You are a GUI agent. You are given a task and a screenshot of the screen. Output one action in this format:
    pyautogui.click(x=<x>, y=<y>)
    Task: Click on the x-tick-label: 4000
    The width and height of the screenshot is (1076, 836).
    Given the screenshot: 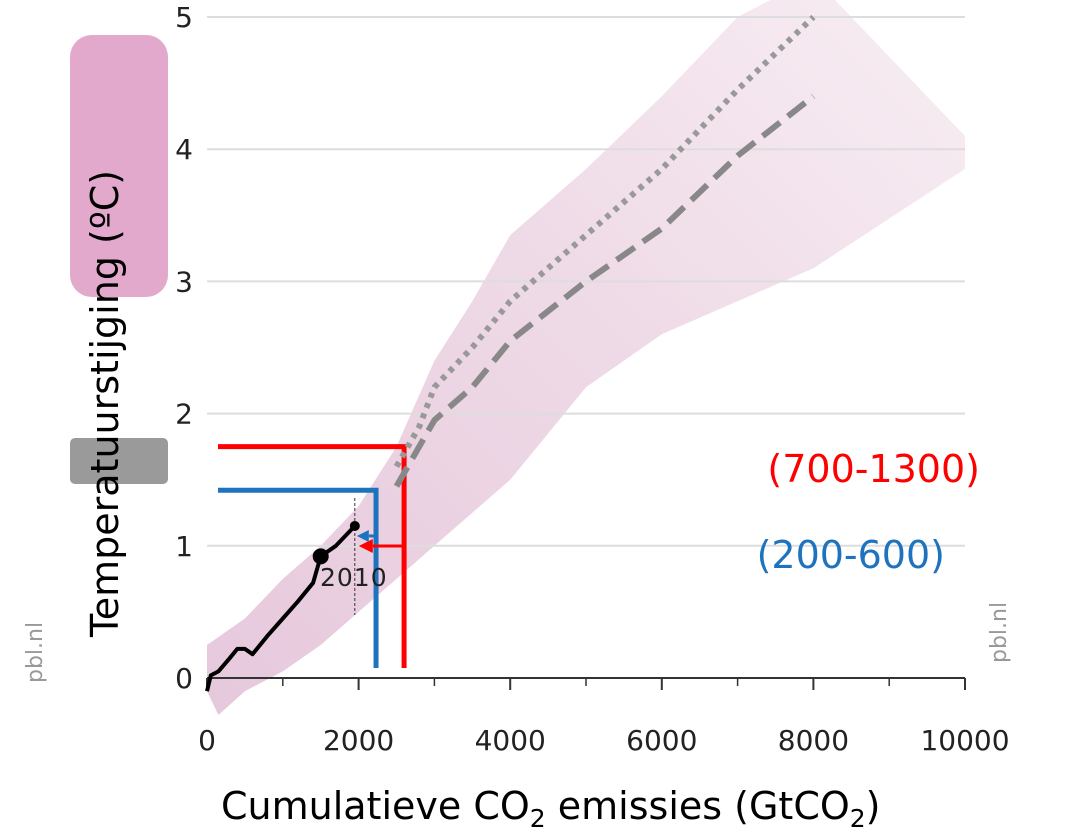 What is the action you would take?
    pyautogui.click(x=510, y=740)
    